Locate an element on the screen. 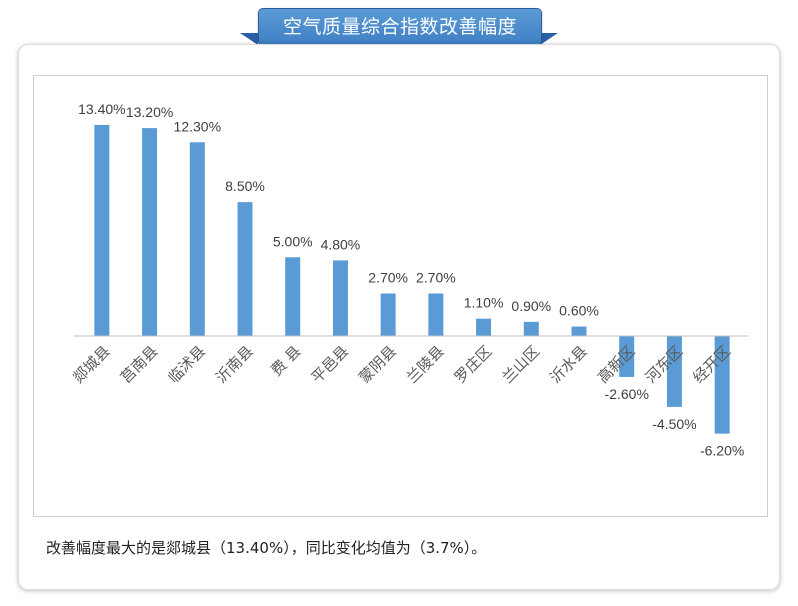 The height and width of the screenshot is (606, 798). data-label: 0.60% is located at coordinates (579, 311).